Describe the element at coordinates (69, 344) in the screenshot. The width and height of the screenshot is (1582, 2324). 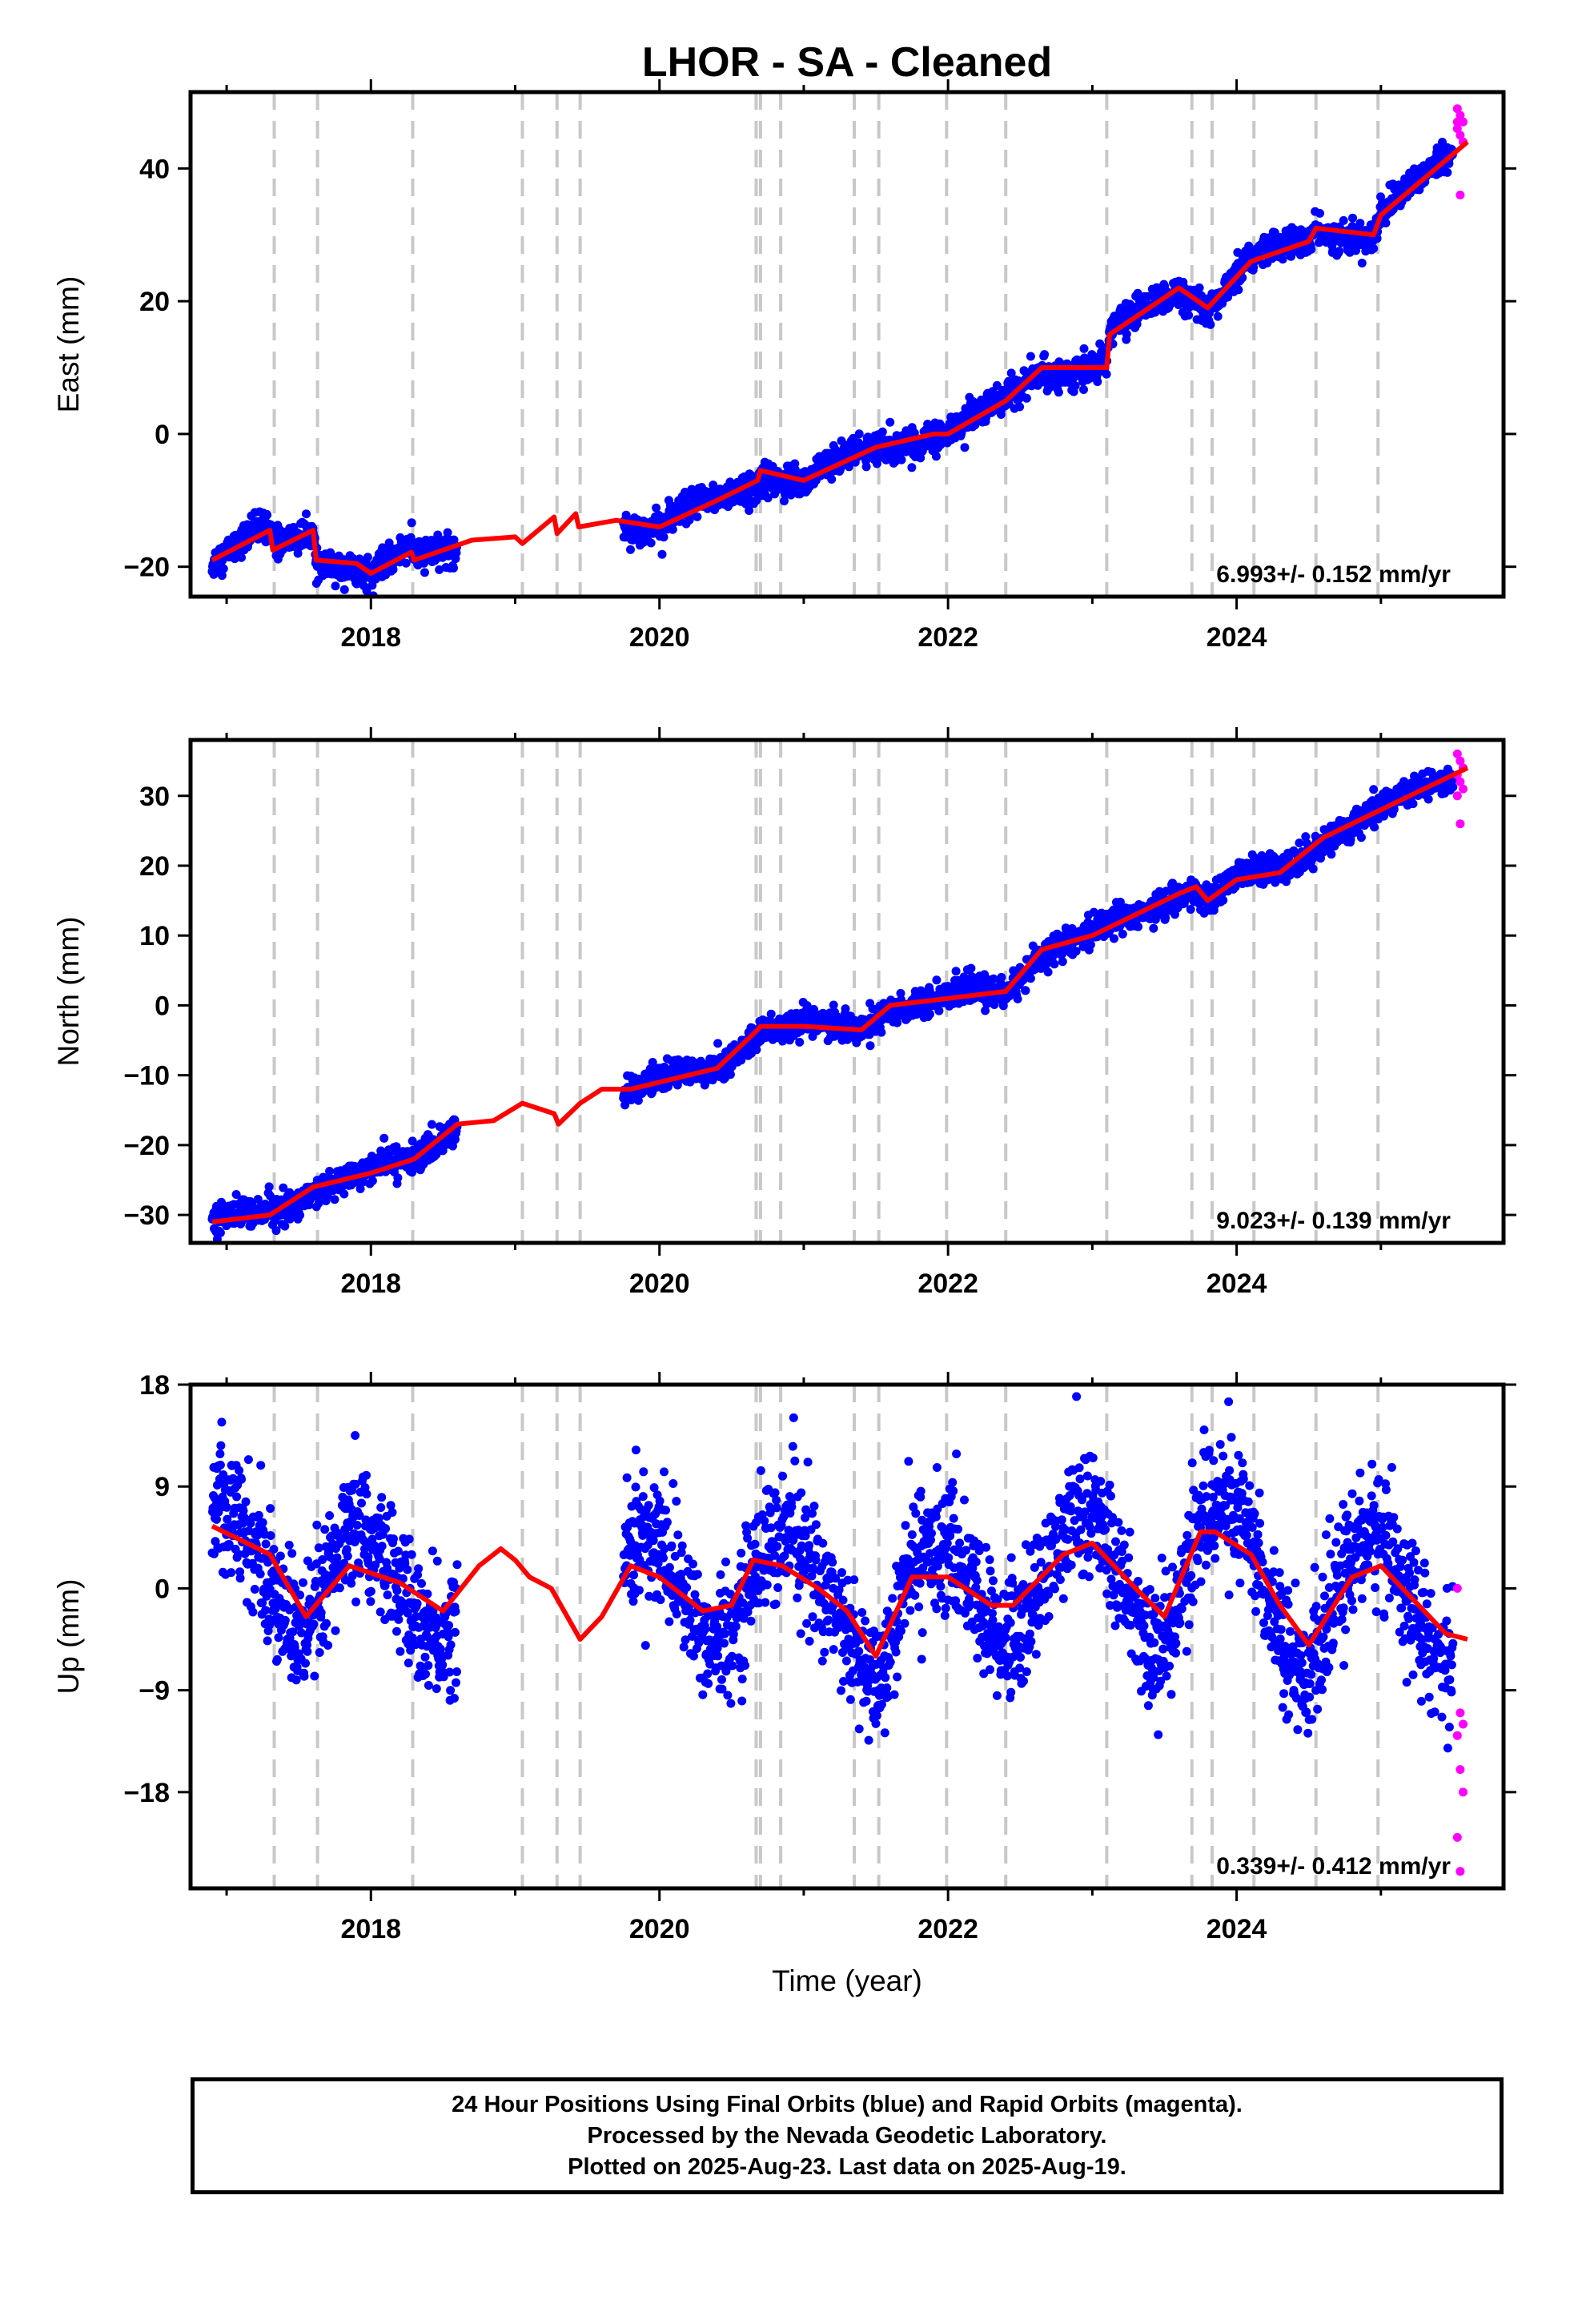
I see `y-axis-label: East (mm)` at that location.